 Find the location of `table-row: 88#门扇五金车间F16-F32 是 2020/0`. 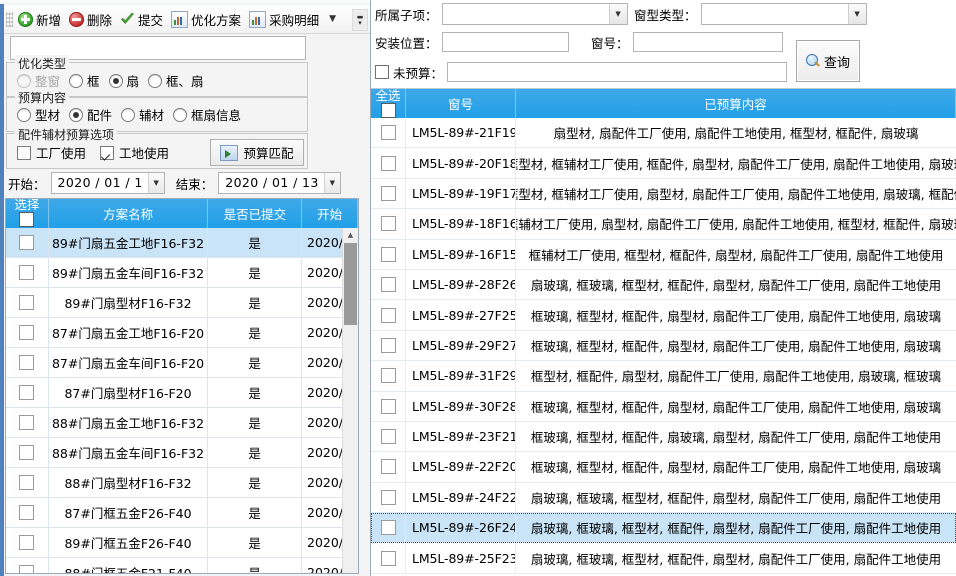

table-row: 88#门扇五金车间F16-F32 是 2020/0 is located at coordinates (182, 453).